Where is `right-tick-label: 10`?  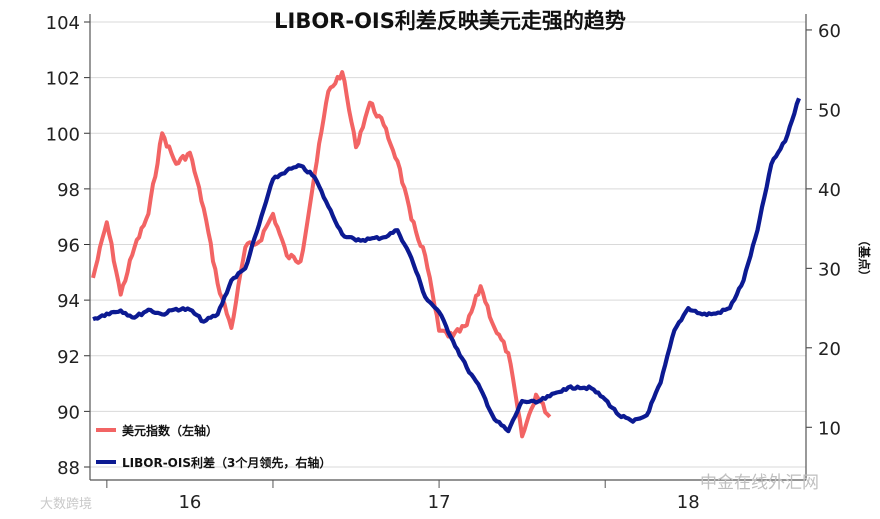 right-tick-label: 10 is located at coordinates (829, 428).